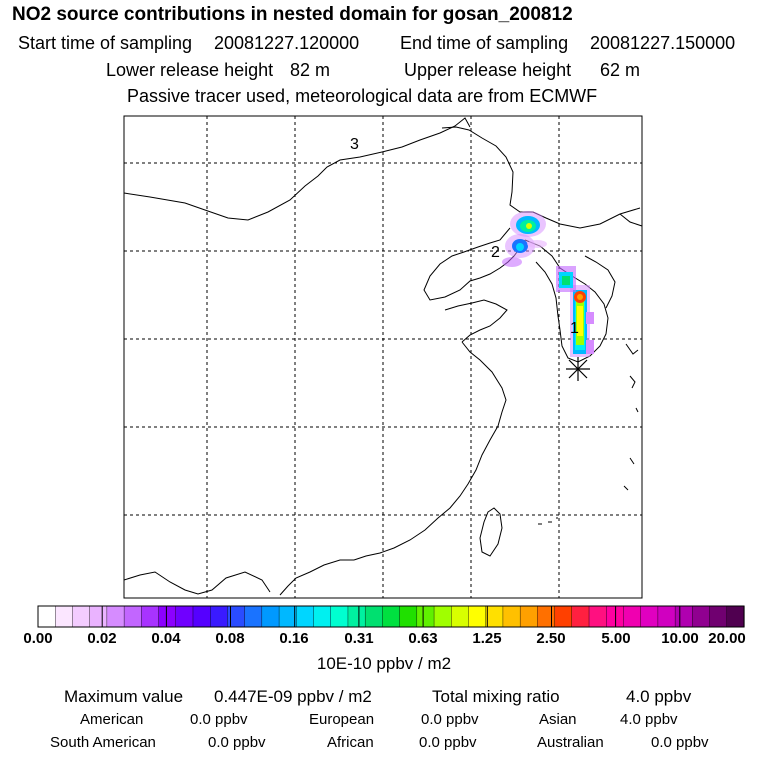 Image resolution: width=768 pixels, height=768 pixels. I want to click on plume-north, so click(524, 239).